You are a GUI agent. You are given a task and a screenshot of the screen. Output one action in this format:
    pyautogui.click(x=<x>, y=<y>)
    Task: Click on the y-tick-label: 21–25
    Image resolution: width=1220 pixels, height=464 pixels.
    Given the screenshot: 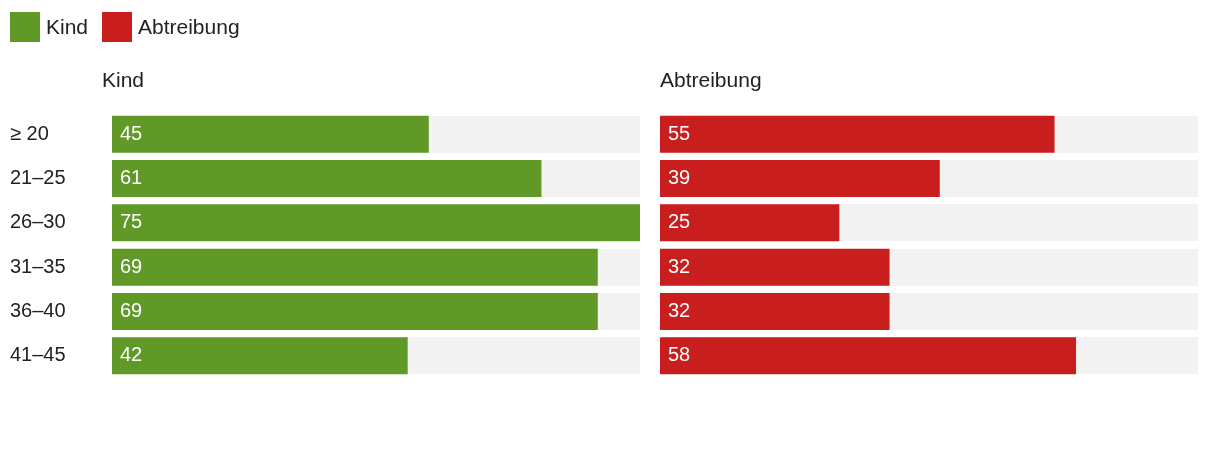 What is the action you would take?
    pyautogui.click(x=38, y=177)
    